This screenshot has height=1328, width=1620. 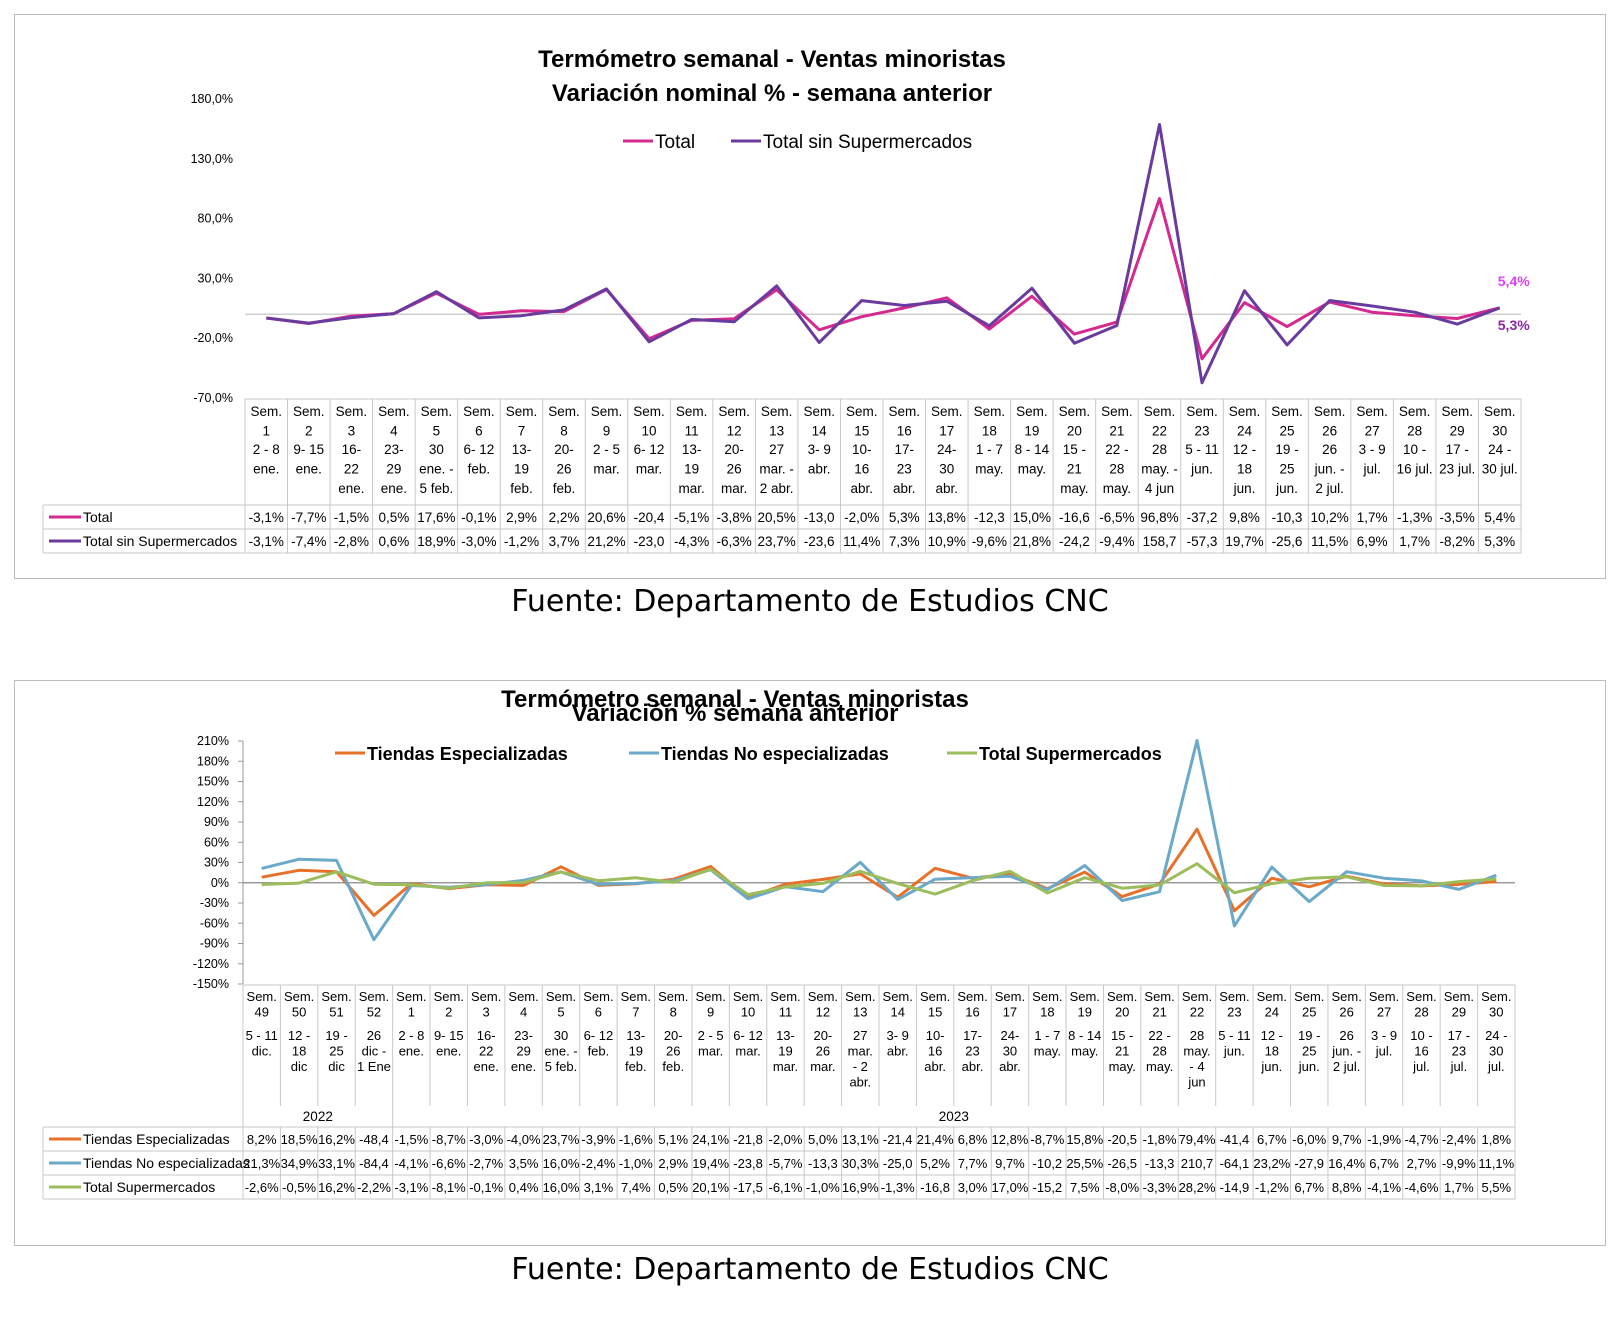 I want to click on chart-1-x-date-label: 1 - 7, so click(x=989, y=449).